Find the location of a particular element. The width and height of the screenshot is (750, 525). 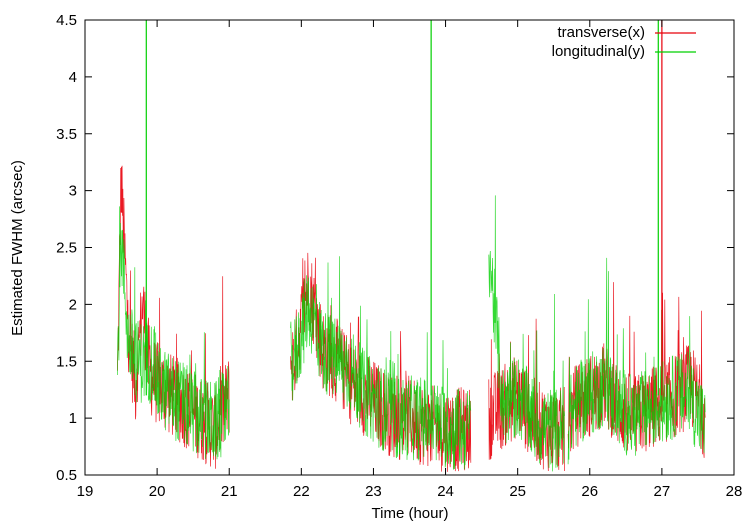

y-tick-label: 3.5 is located at coordinates (66, 134).